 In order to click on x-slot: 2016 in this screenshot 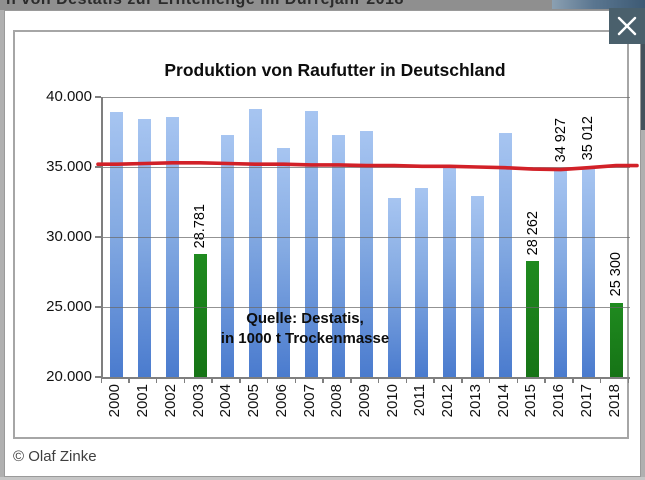, I will do `click(559, 410)`.